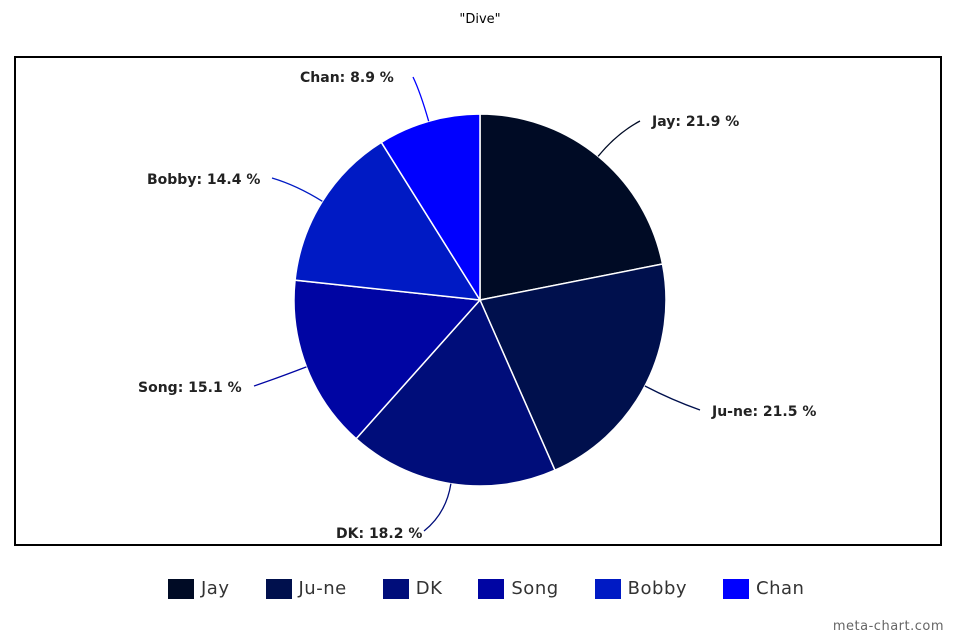 The width and height of the screenshot is (960, 640). I want to click on legend-item-dk: DK, so click(412, 588).